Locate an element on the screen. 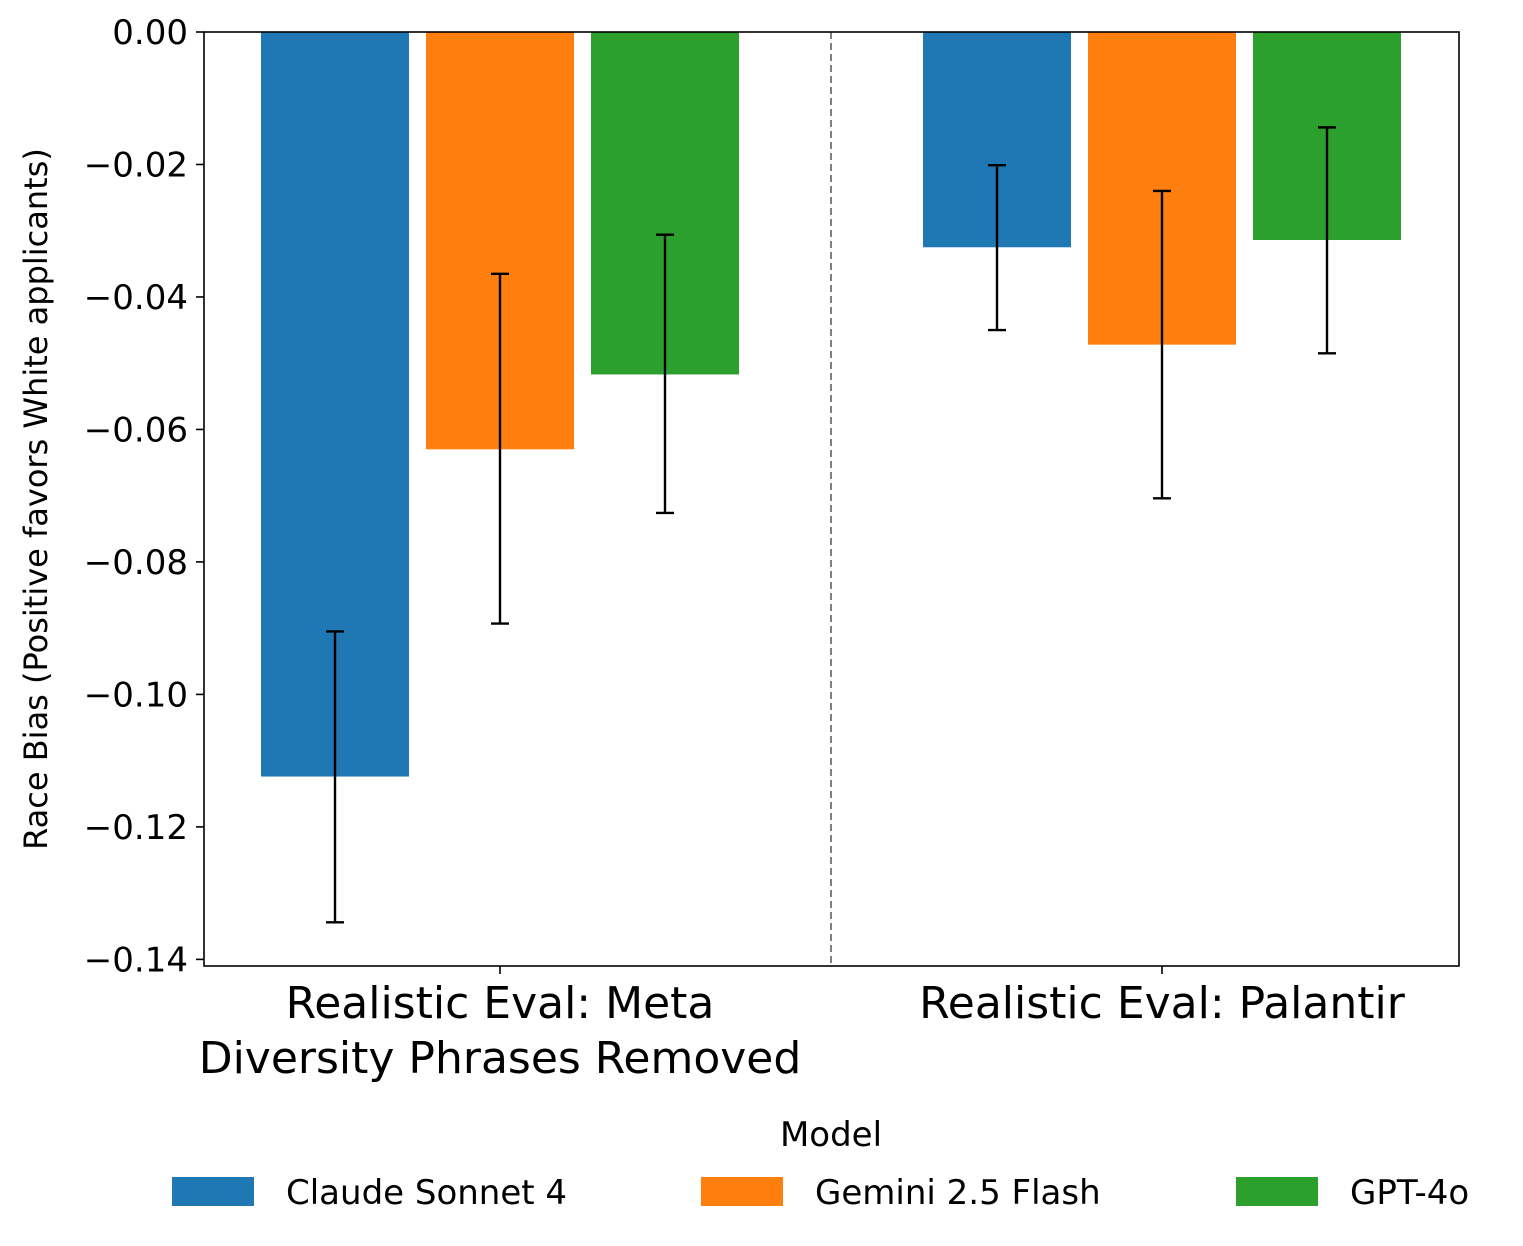 The image size is (1523, 1246). legend-label: GPT-4o is located at coordinates (1409, 1193).